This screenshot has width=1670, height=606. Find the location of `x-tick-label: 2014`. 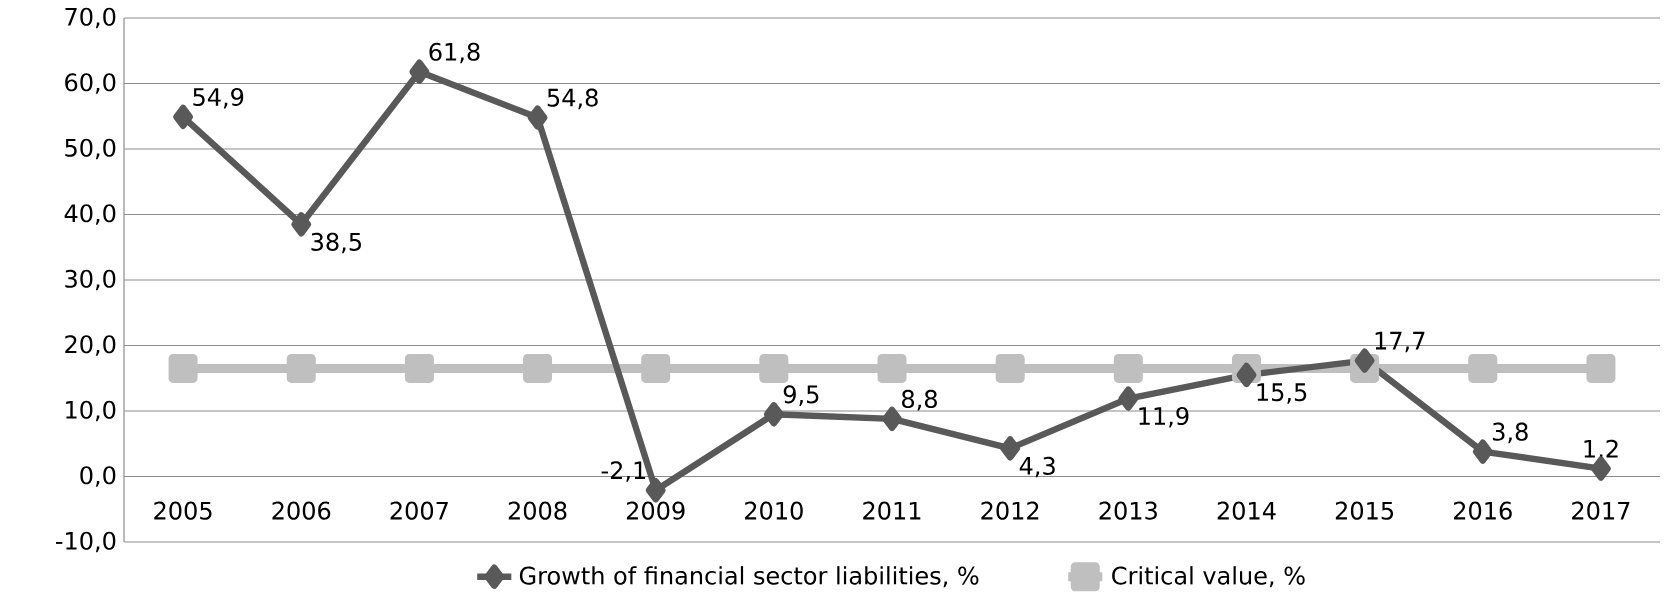

x-tick-label: 2014 is located at coordinates (1246, 510).